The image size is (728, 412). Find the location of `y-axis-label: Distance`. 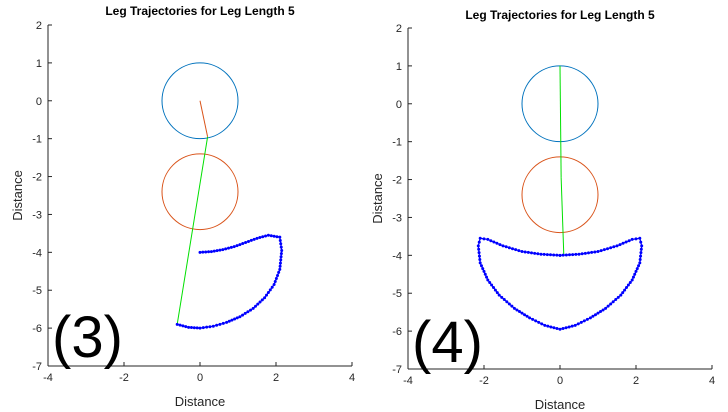

y-axis-label: Distance is located at coordinates (17, 195).